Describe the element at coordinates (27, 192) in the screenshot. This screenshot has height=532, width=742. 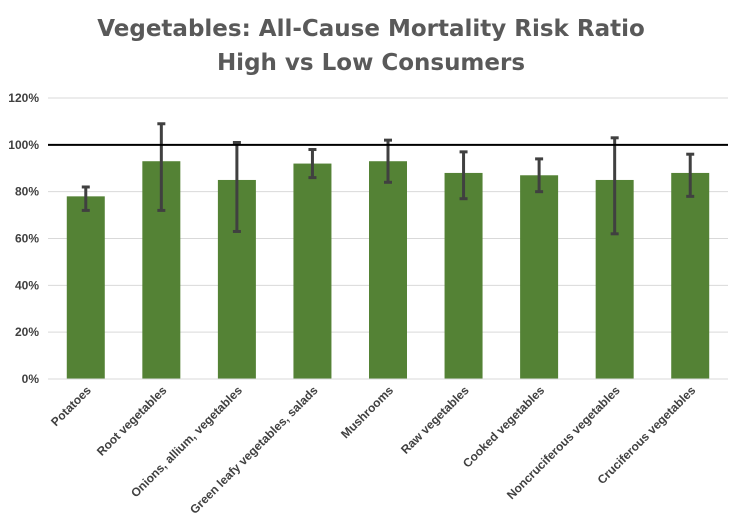
I see `y-tick-label: 80%` at that location.